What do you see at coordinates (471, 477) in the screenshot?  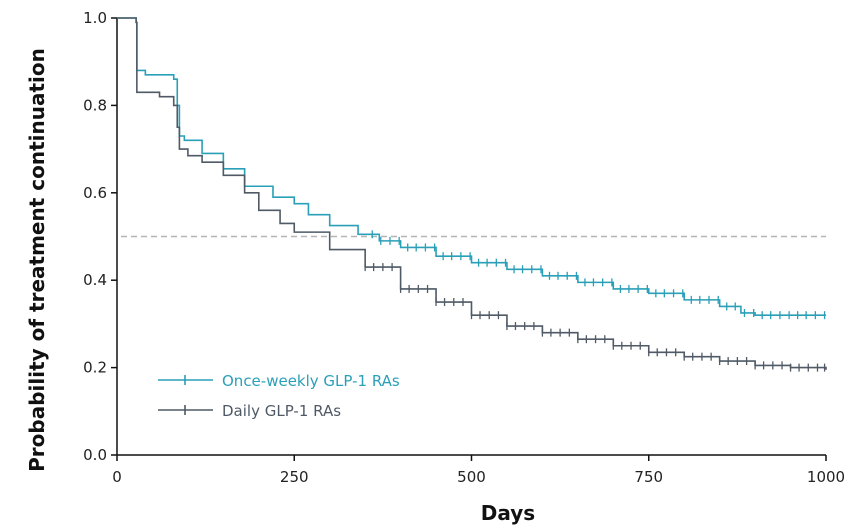 I see `x-tick-label: 500` at bounding box center [471, 477].